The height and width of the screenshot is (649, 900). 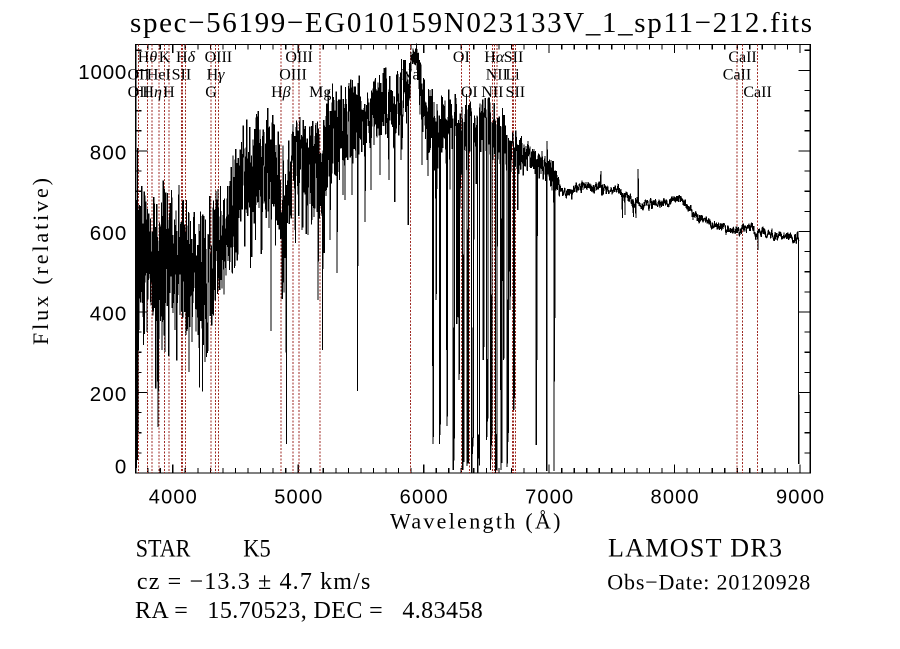 I want to click on svg-text: 9000, so click(x=800, y=497).